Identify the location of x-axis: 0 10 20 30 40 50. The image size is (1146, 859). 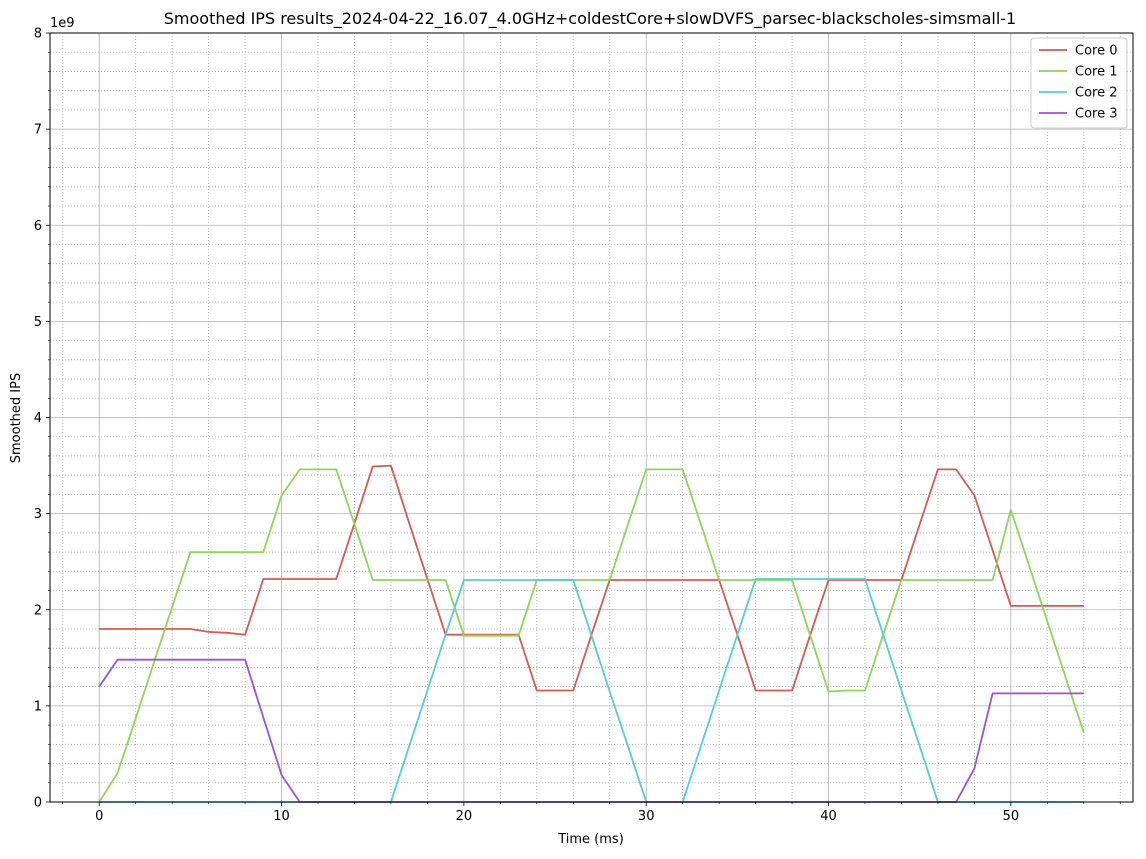
(591, 813).